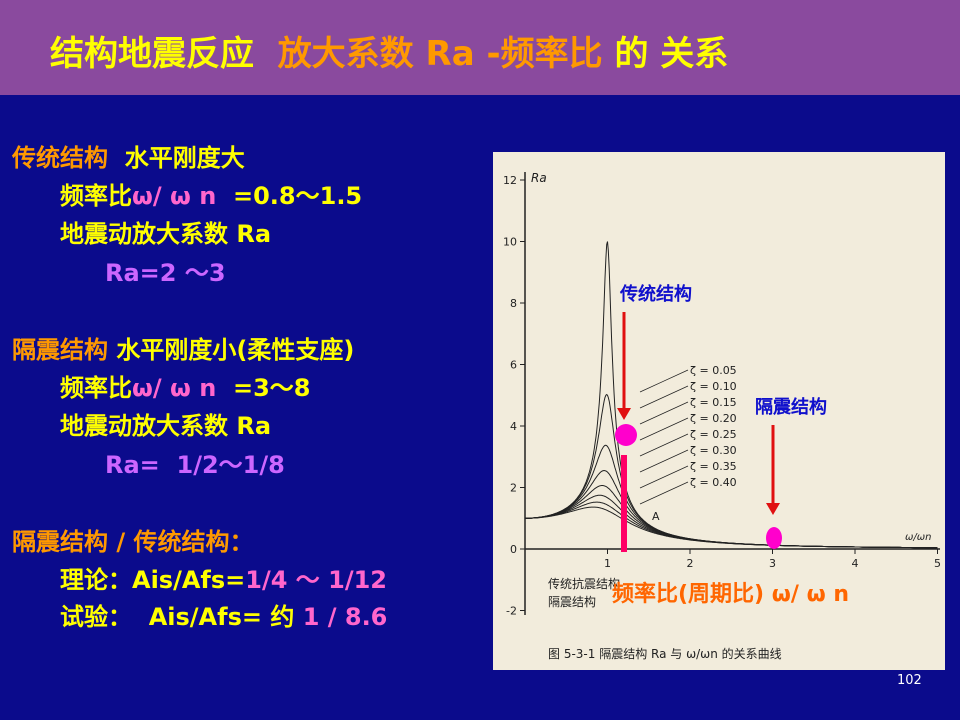 The height and width of the screenshot is (720, 960). Describe the element at coordinates (572, 601) in the screenshot. I see `legend-text: 隔震结构` at that location.